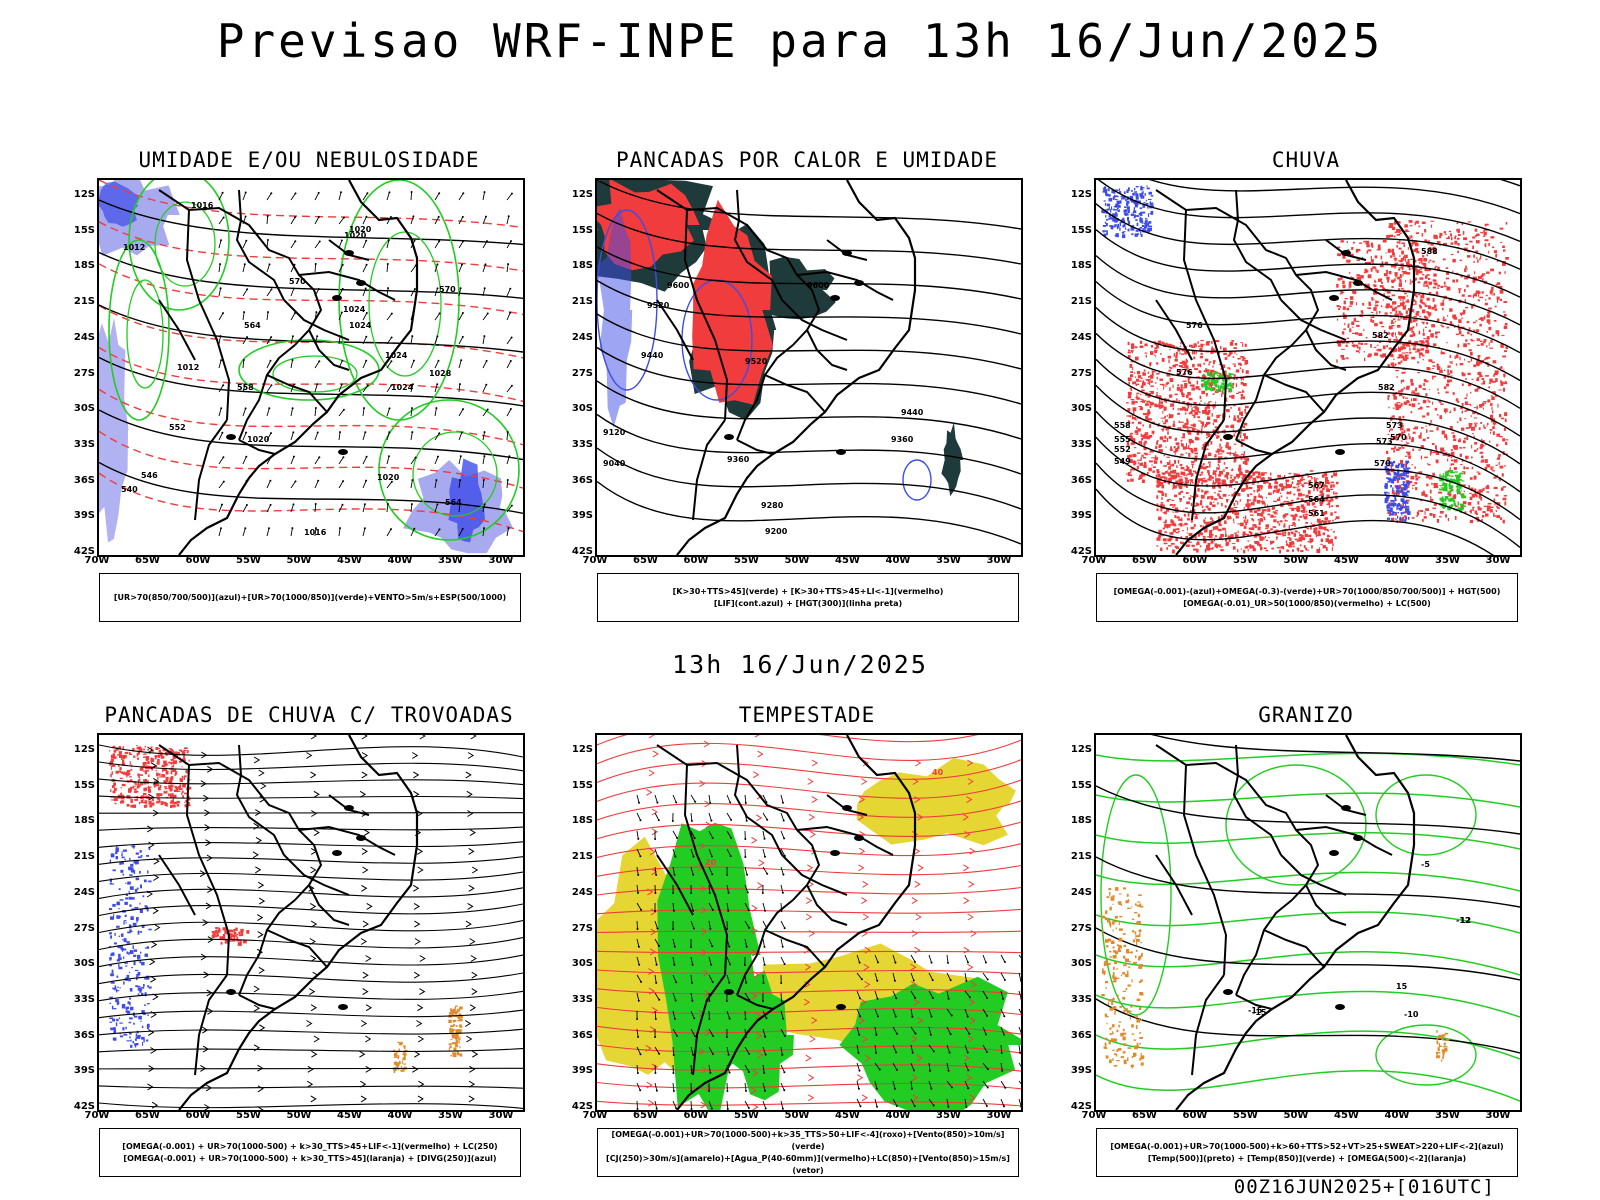 Image resolution: width=1600 pixels, height=1200 pixels. I want to click on coastline, so click(796, 922).